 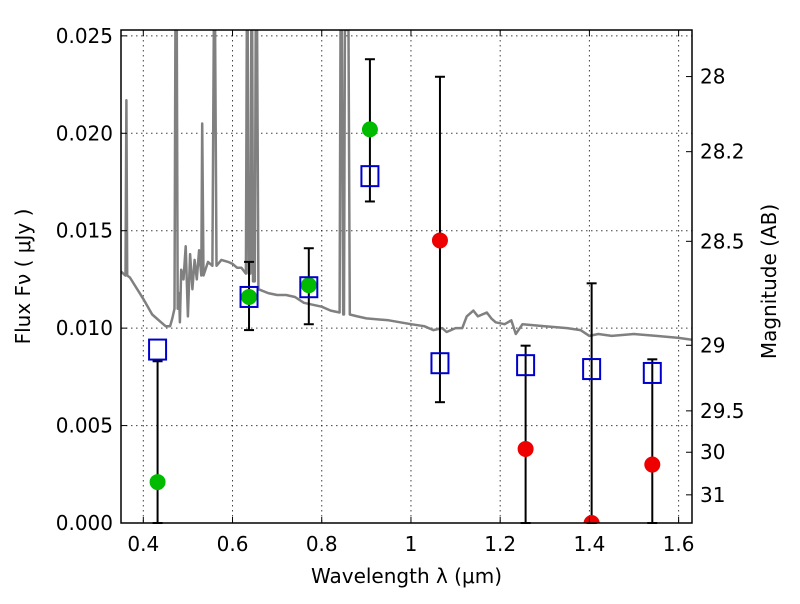 I want to click on x-axis-label: Wavelength λ (μm), so click(x=406, y=576).